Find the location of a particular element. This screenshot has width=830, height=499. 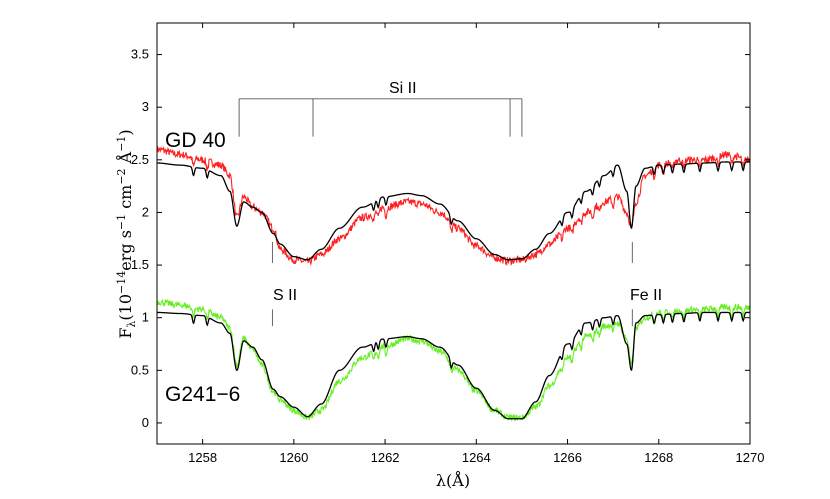

x-tick-label: 1258 is located at coordinates (202, 457).